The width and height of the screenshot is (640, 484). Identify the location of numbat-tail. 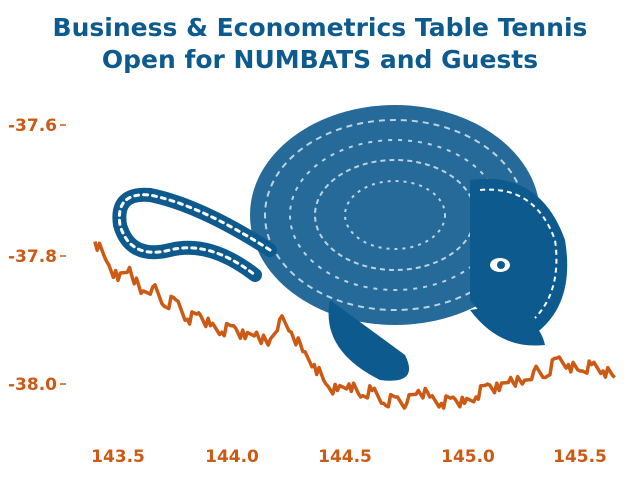
(194, 234).